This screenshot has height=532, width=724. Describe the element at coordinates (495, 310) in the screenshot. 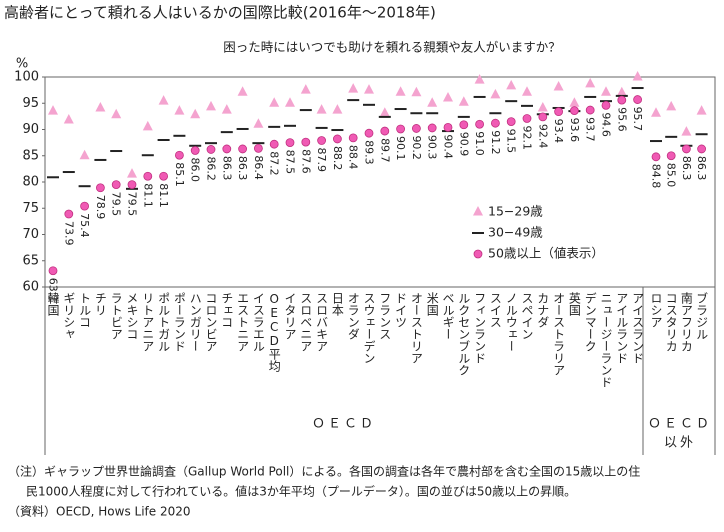

I see `x-tick-label: スイス` at that location.